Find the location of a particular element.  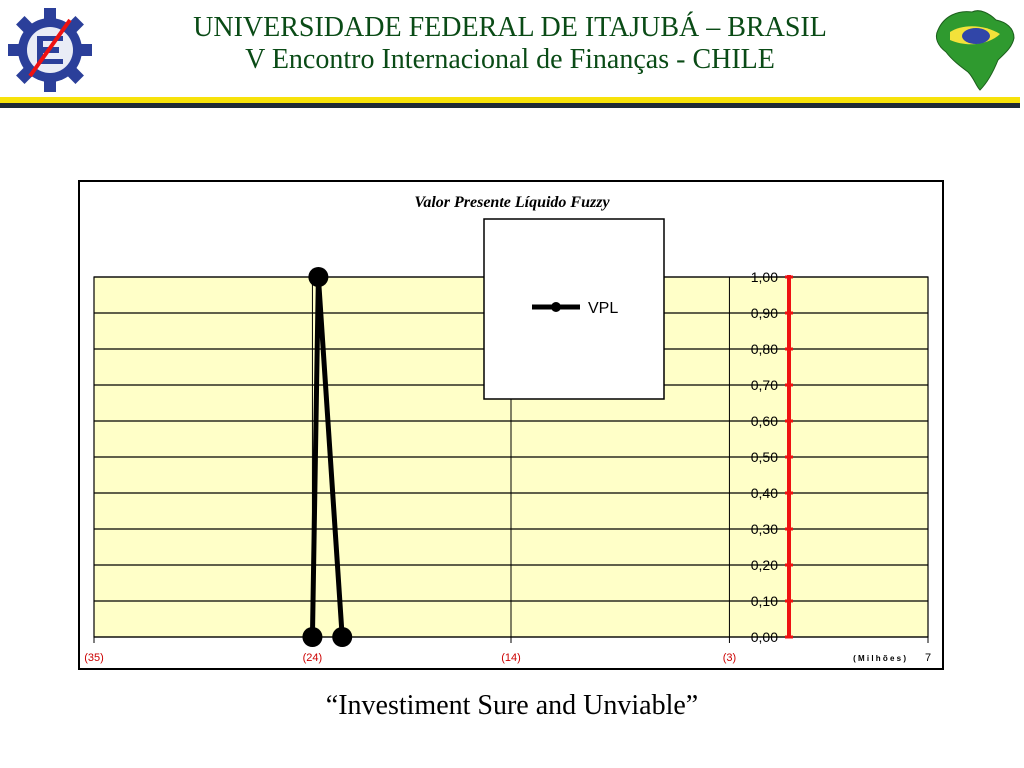

chart-legend: VPL is located at coordinates (574, 309).